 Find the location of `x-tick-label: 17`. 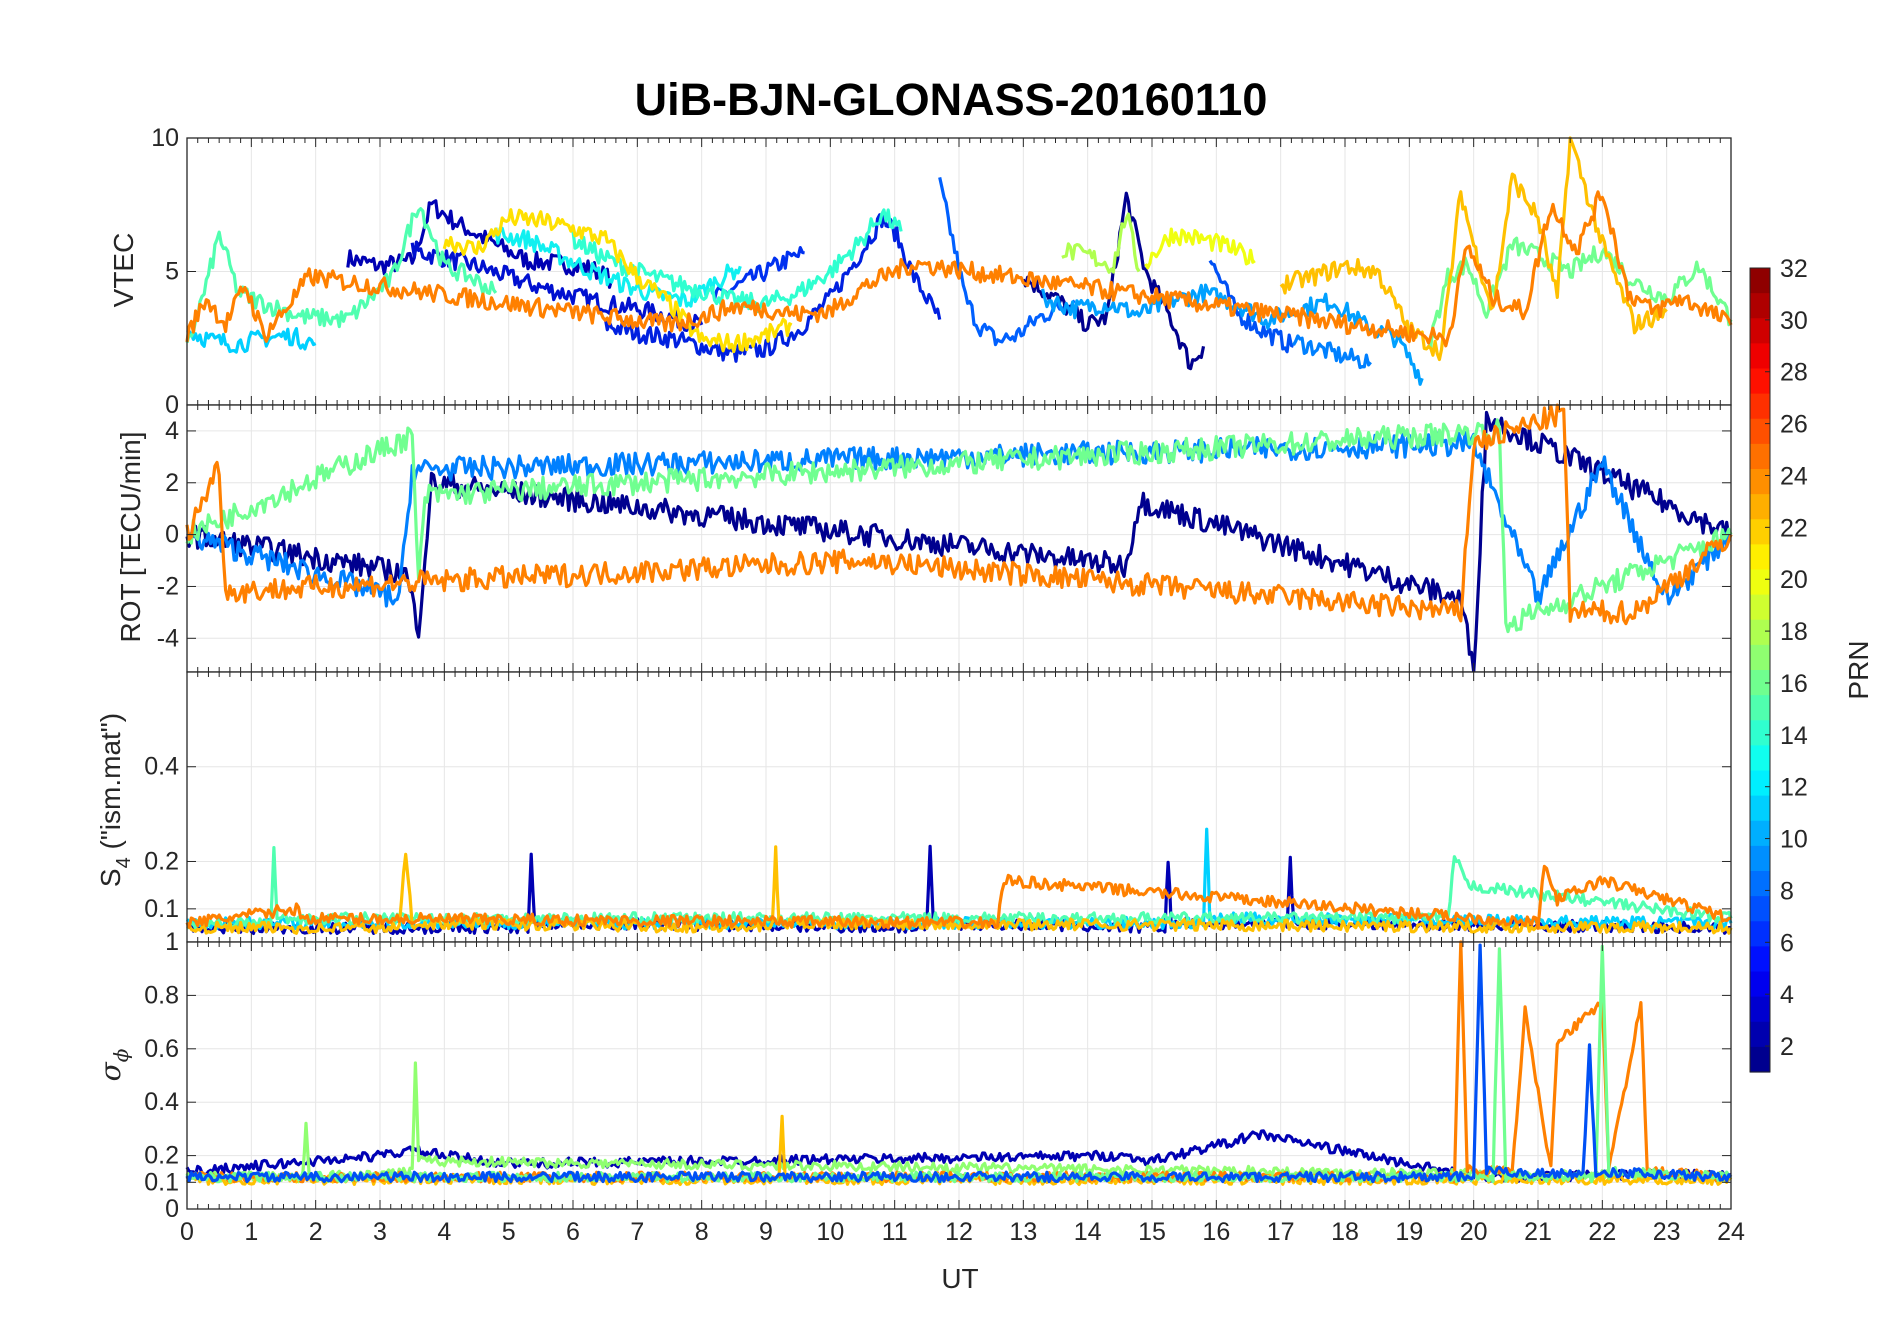

x-tick-label: 17 is located at coordinates (1281, 1232).